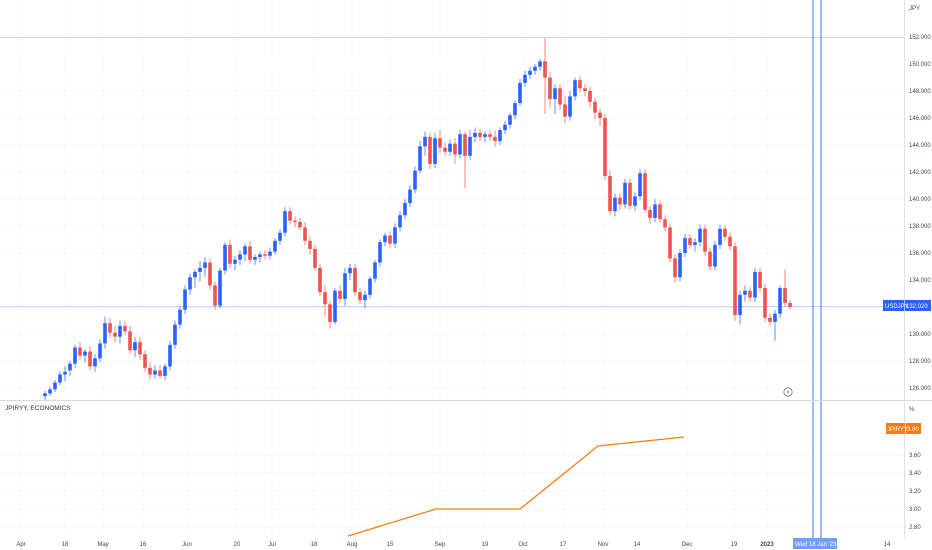 This screenshot has height=550, width=932. Describe the element at coordinates (915, 474) in the screenshot. I see `indicator-tick-label: 3.40` at that location.